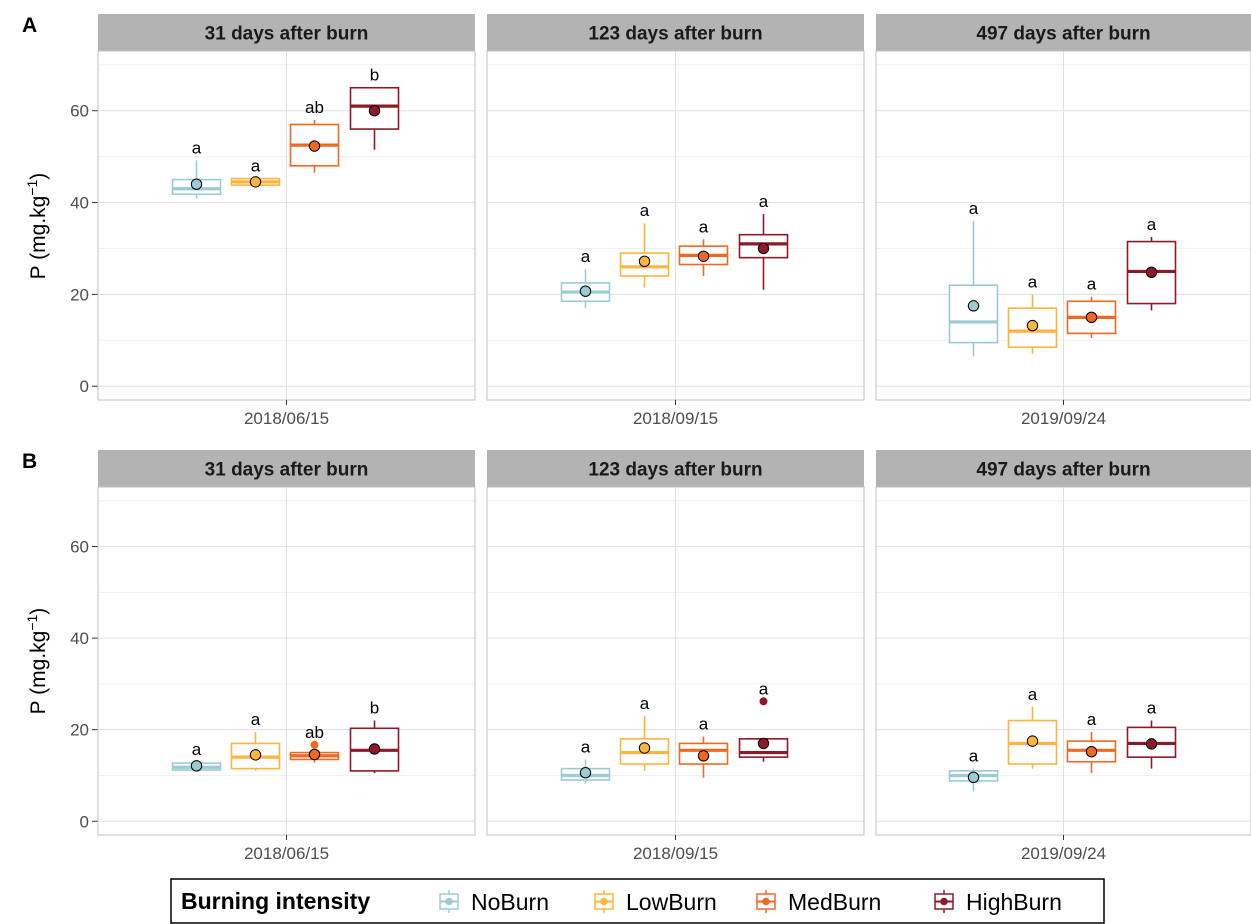  I want to click on legend-label: NoBurn, so click(510, 902).